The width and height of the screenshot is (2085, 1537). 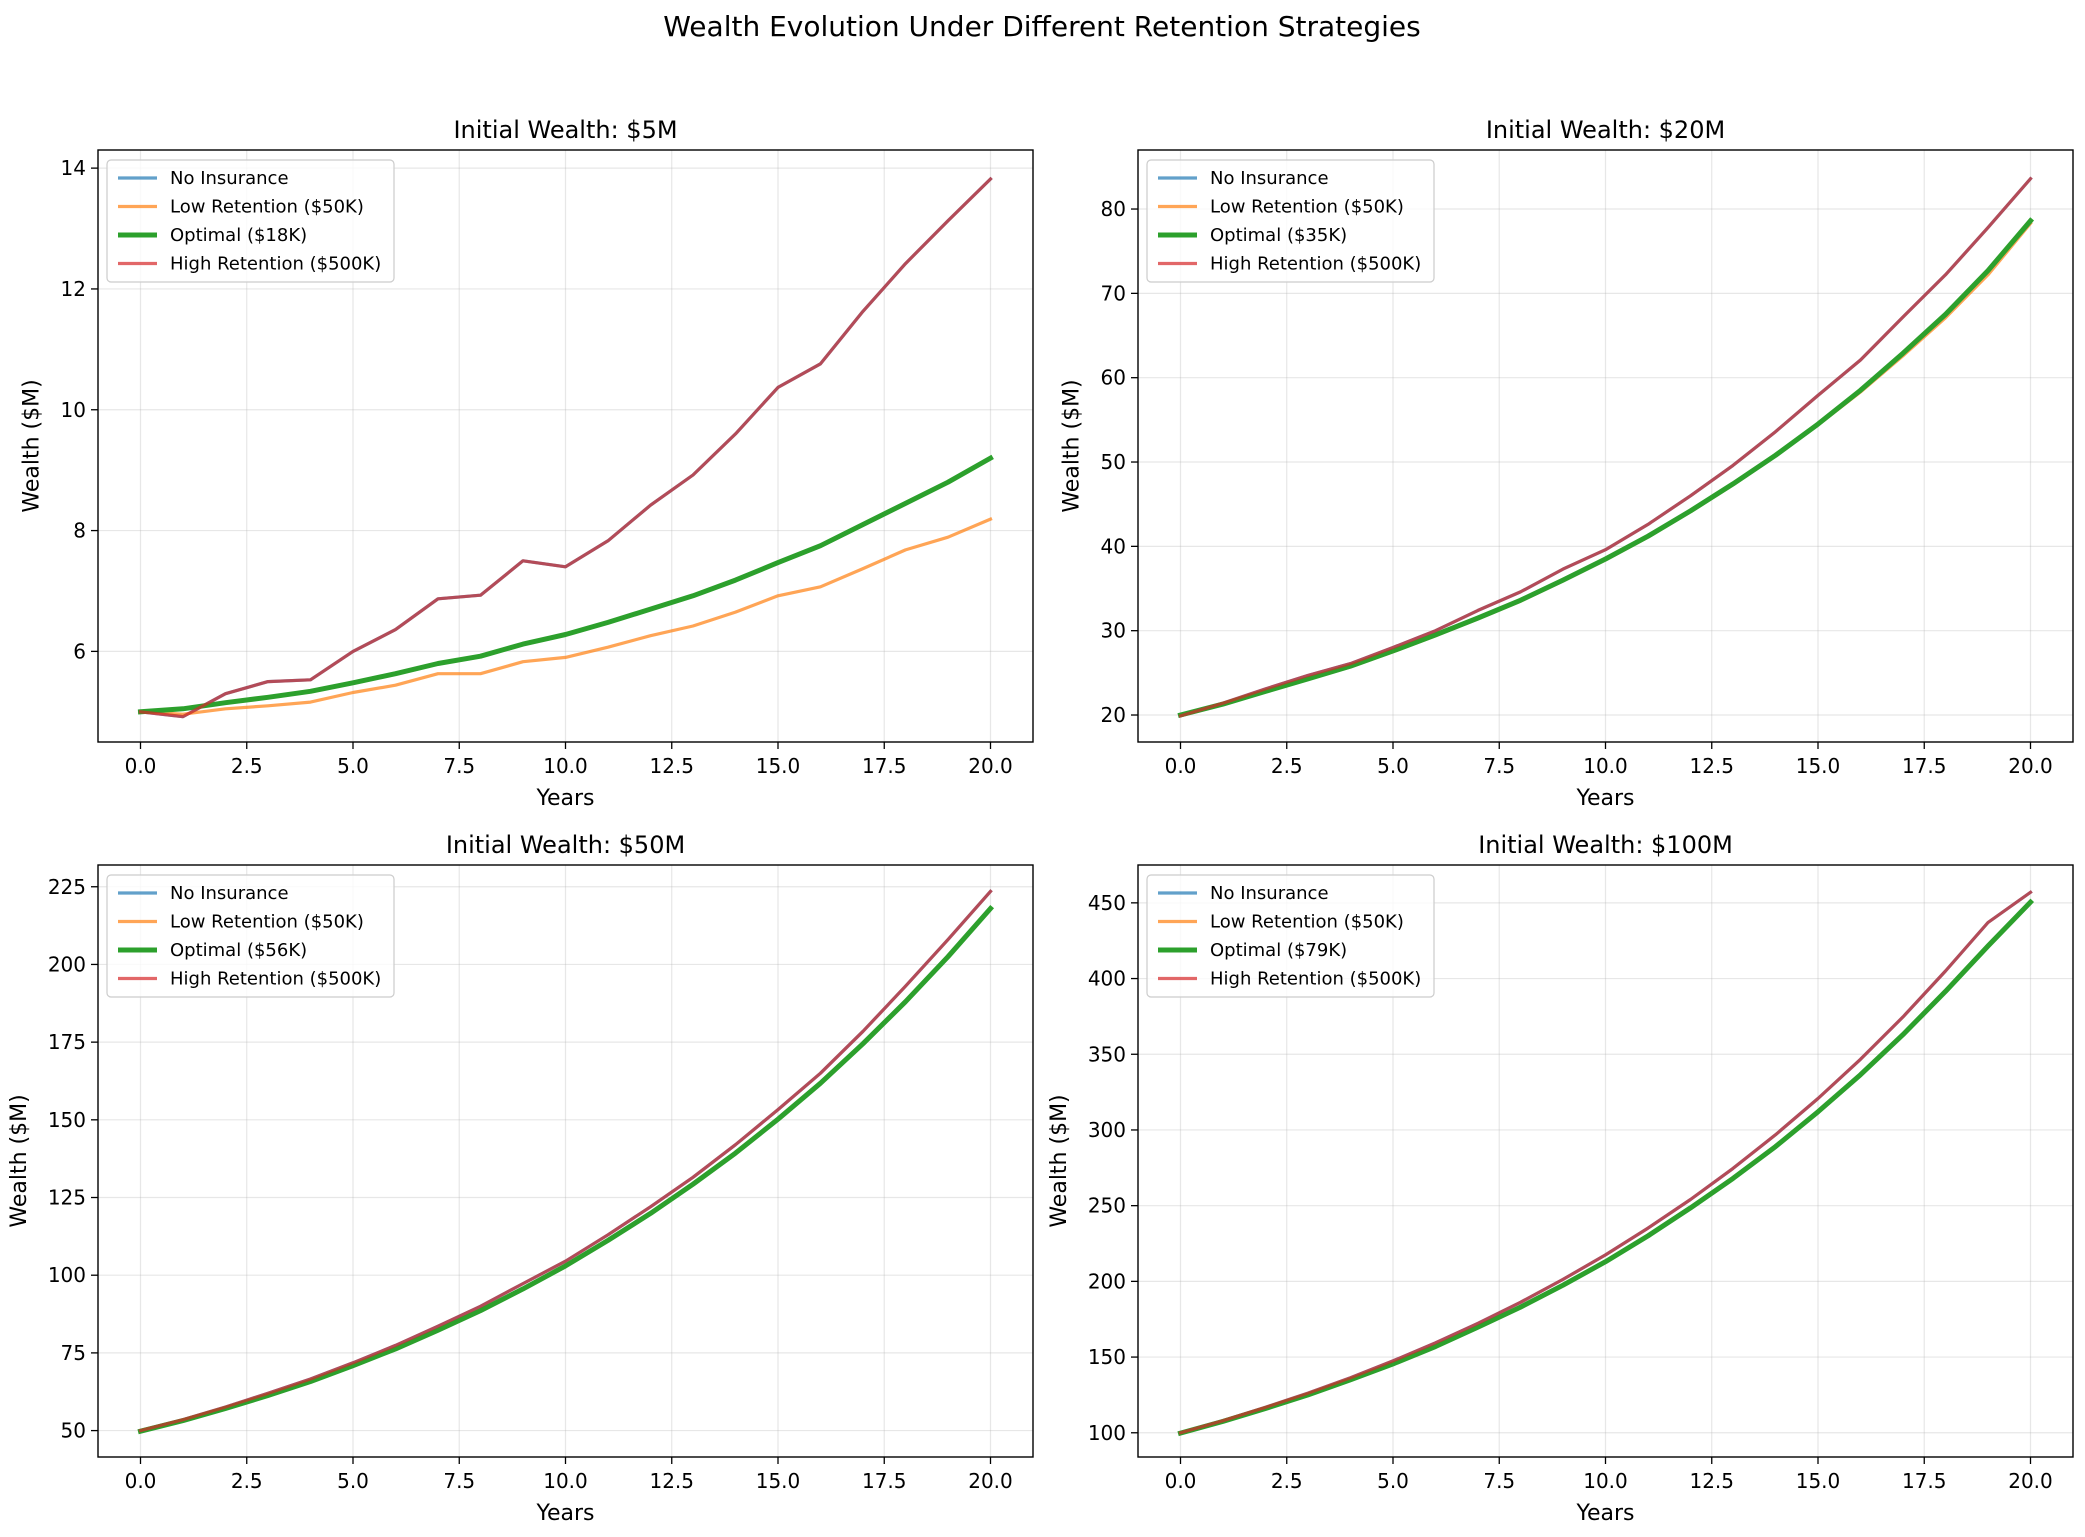 I want to click on y-tick-label: 175, so click(x=67, y=1042).